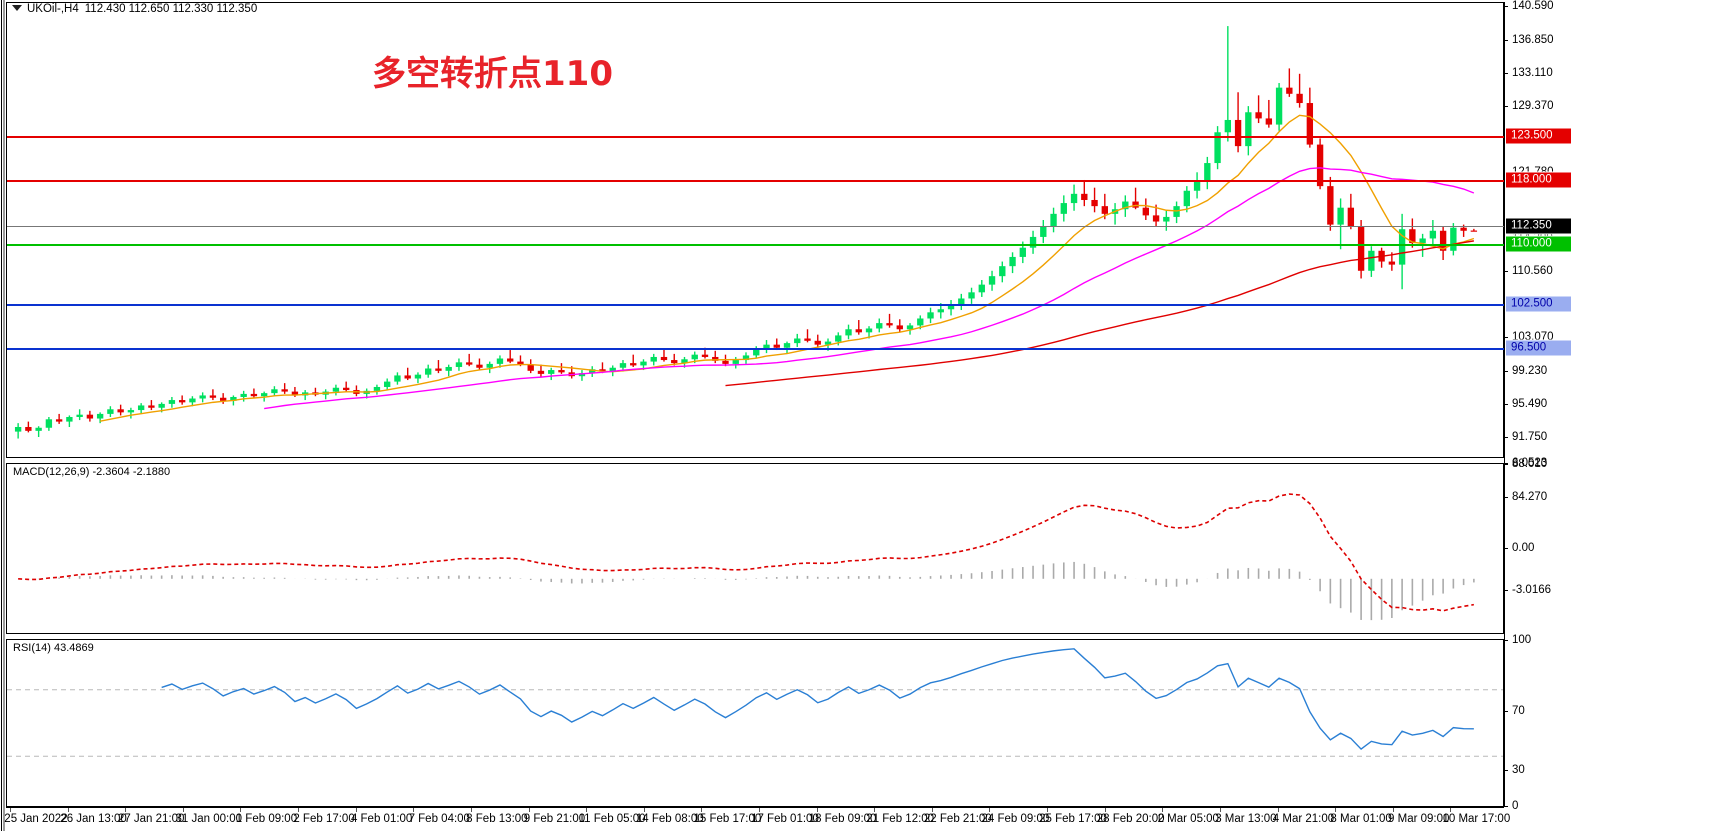  Describe the element at coordinates (554, 819) in the screenshot. I see `time-axis-label: 9 Feb 21:00` at that location.